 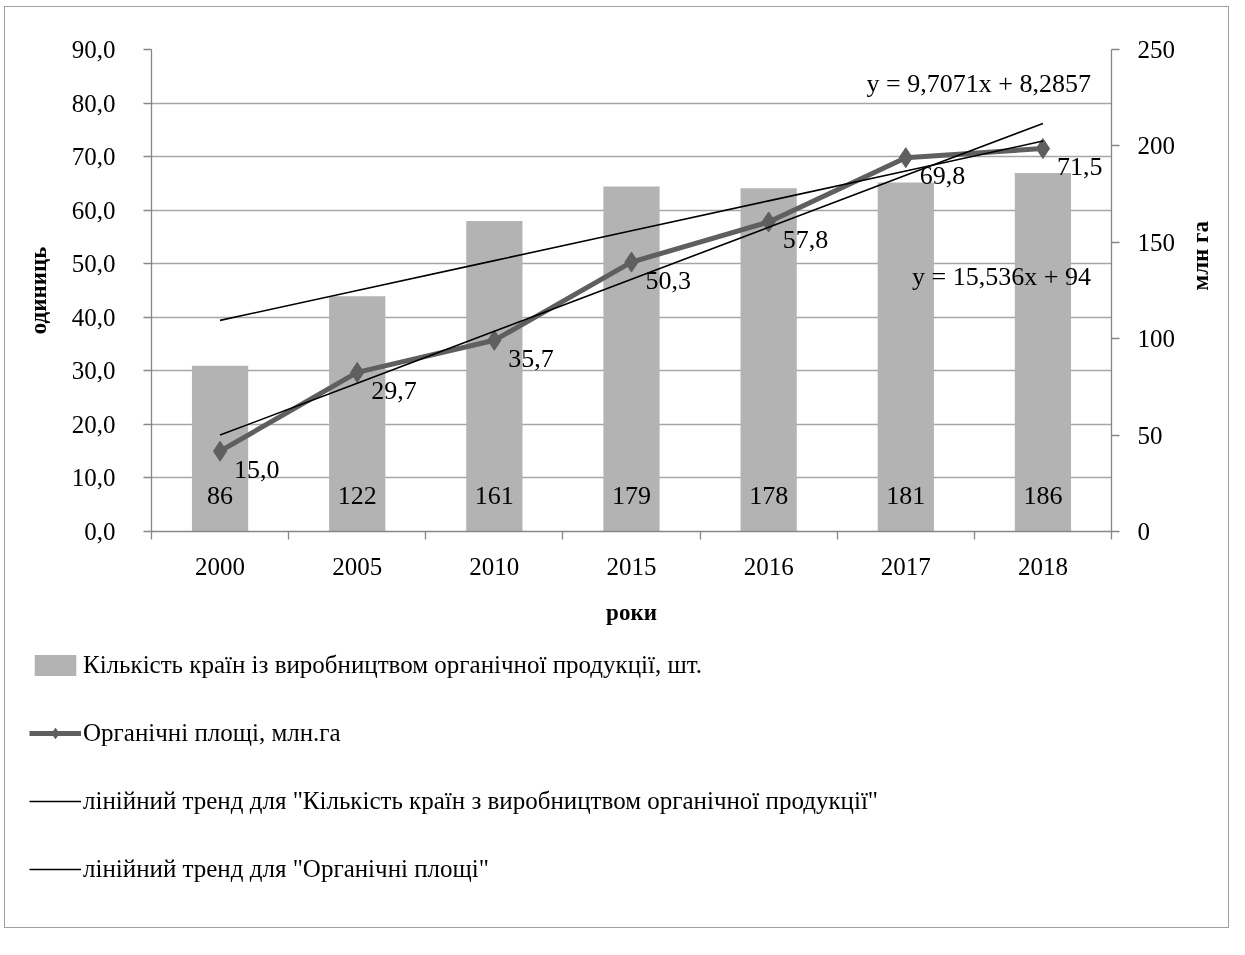 I want to click on y2-tick-label: 100, so click(x=1156, y=339).